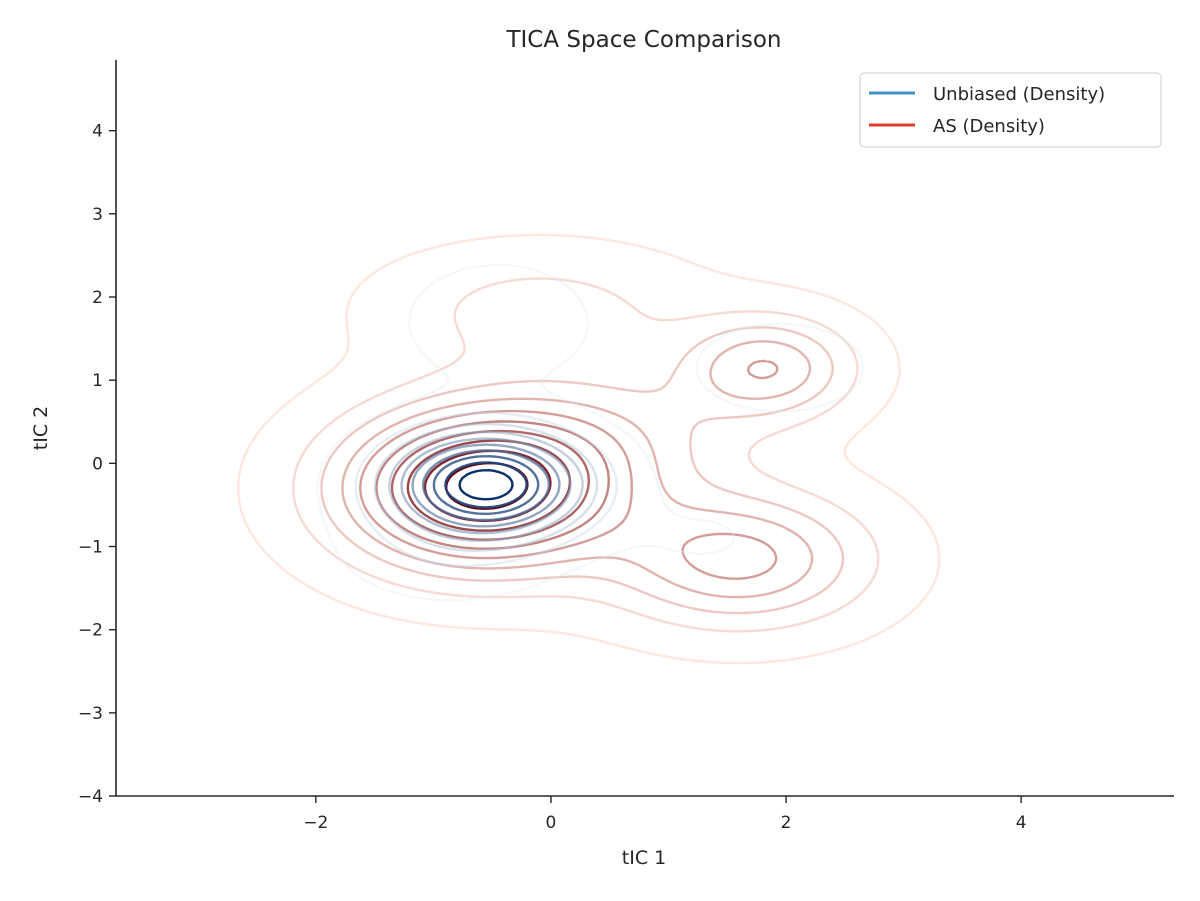  What do you see at coordinates (1019, 94) in the screenshot?
I see `legend-label-unbiased: Unbiased (Density)` at bounding box center [1019, 94].